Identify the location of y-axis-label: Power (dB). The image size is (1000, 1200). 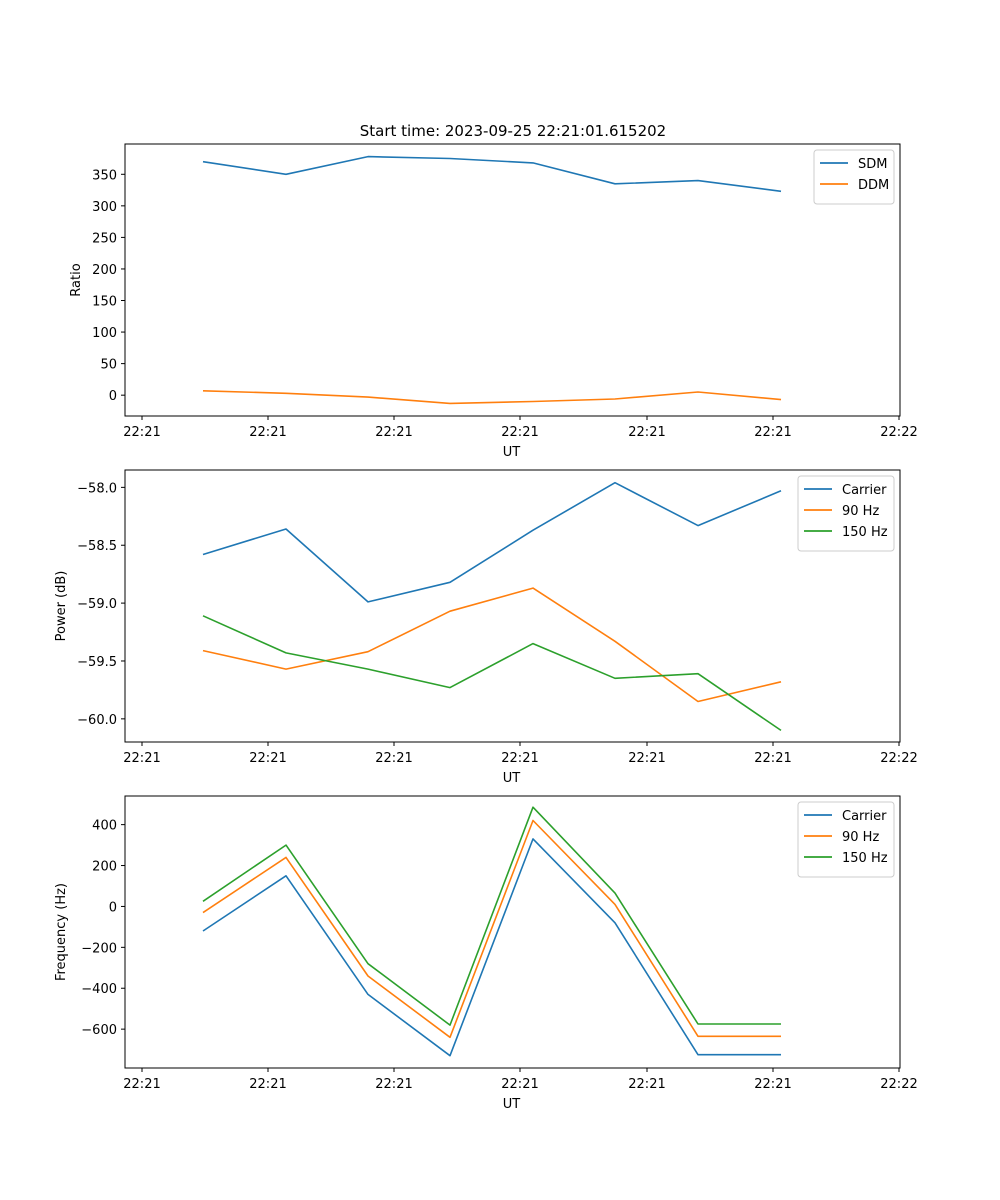
(61, 606).